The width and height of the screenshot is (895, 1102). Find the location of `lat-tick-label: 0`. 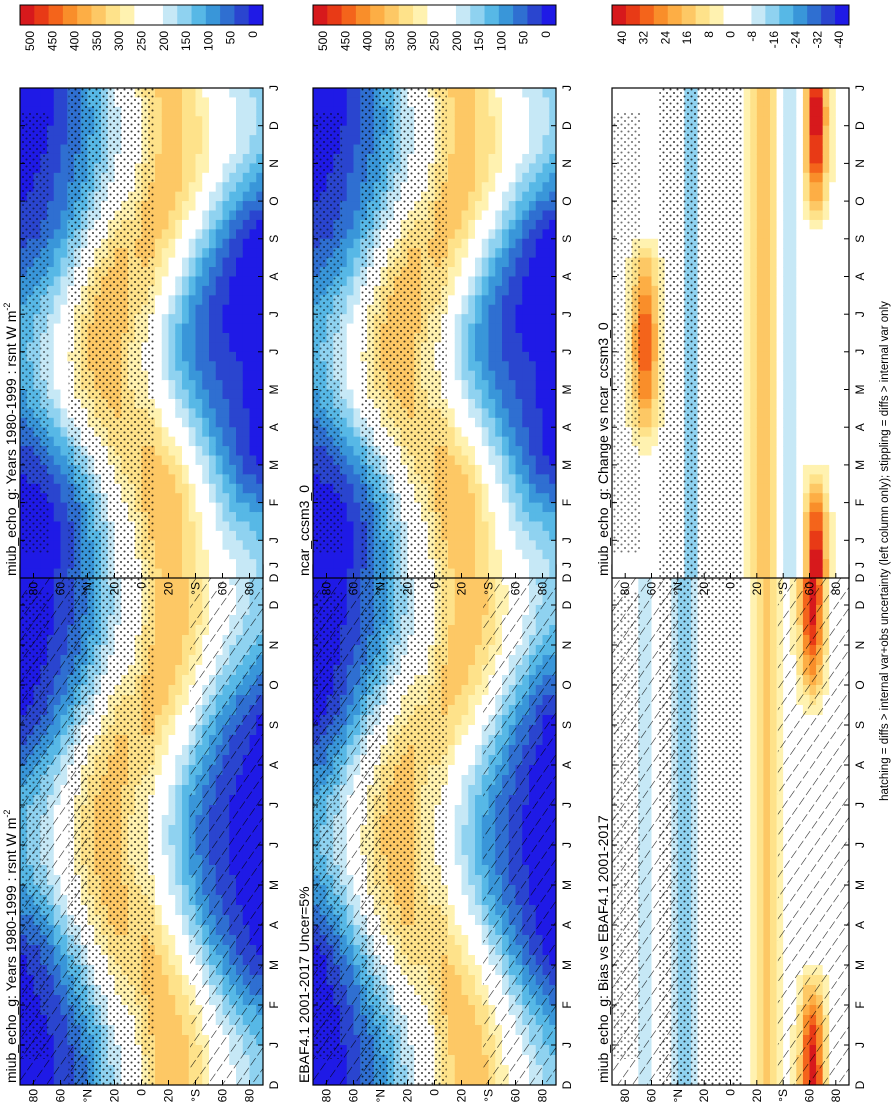

lat-tick-label: 0 is located at coordinates (142, 585).